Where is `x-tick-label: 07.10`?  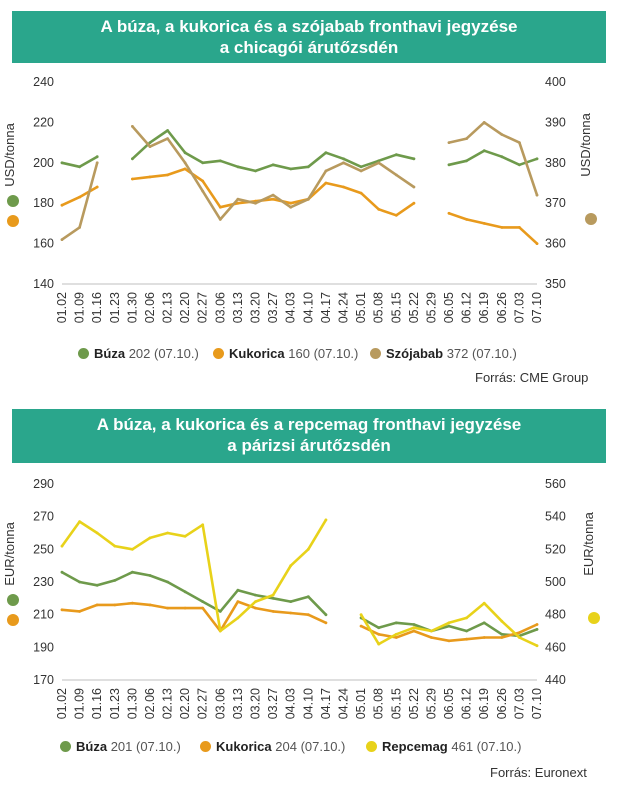 x-tick-label: 07.10 is located at coordinates (537, 307).